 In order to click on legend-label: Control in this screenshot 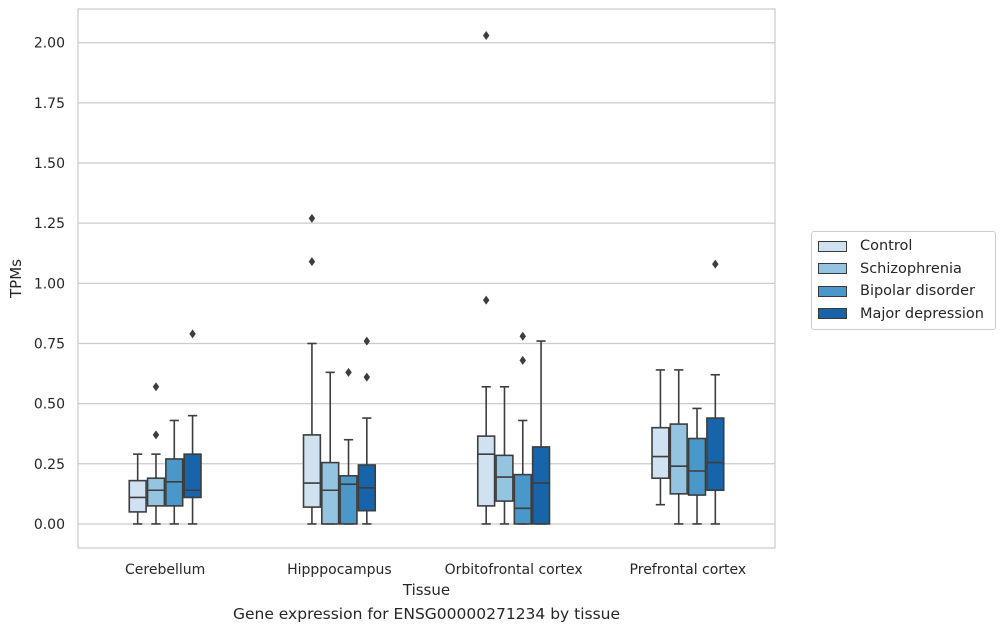, I will do `click(886, 246)`.